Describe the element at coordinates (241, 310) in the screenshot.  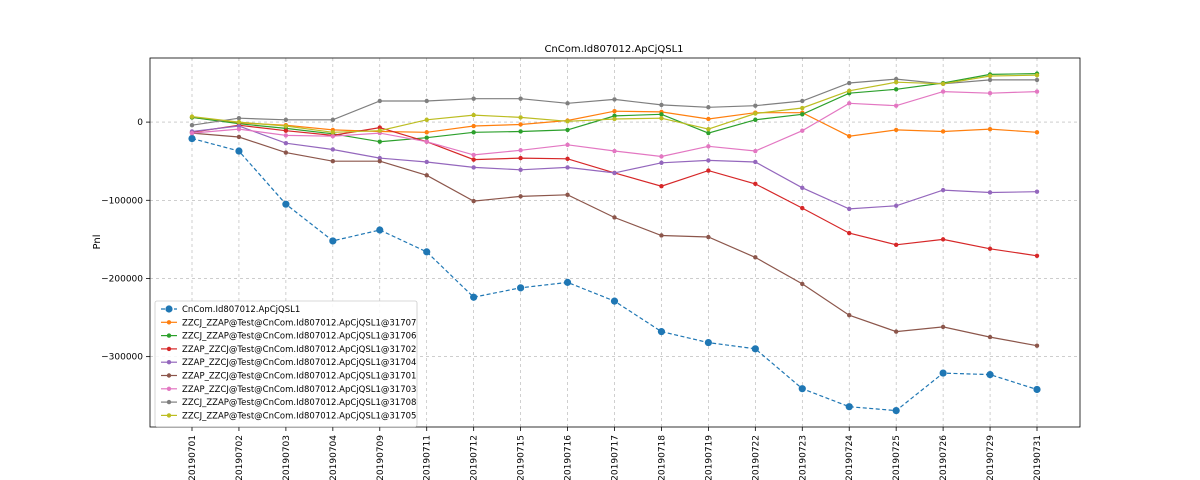
I see `legend-label: CnCom.Id807012.ApCjQSL1` at that location.